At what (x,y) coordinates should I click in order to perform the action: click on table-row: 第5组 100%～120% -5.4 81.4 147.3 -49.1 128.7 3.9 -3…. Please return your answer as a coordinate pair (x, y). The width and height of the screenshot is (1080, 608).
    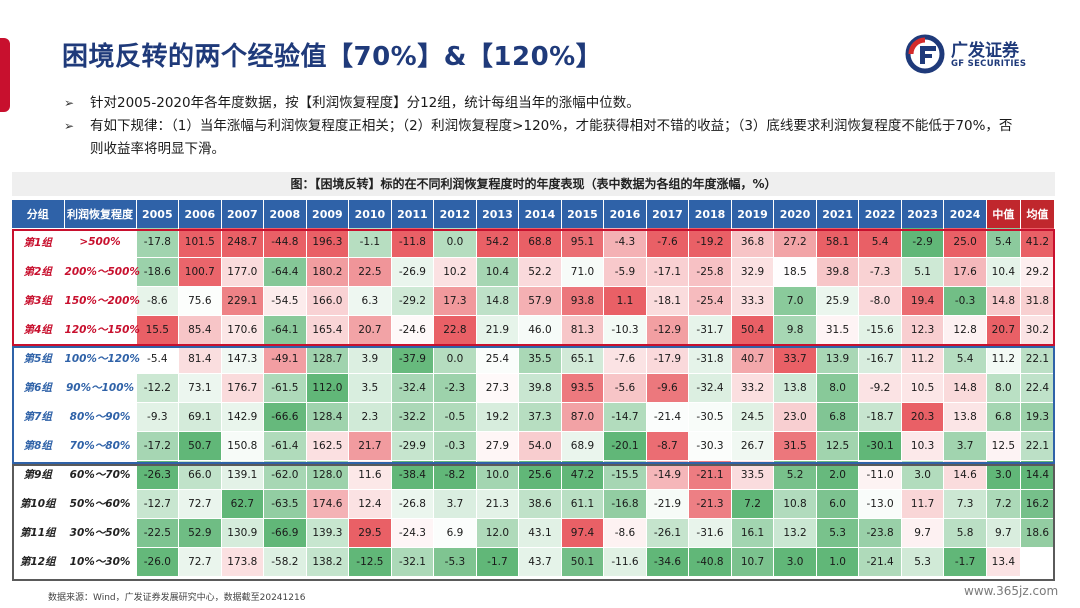
    Looking at the image, I should click on (534, 359).